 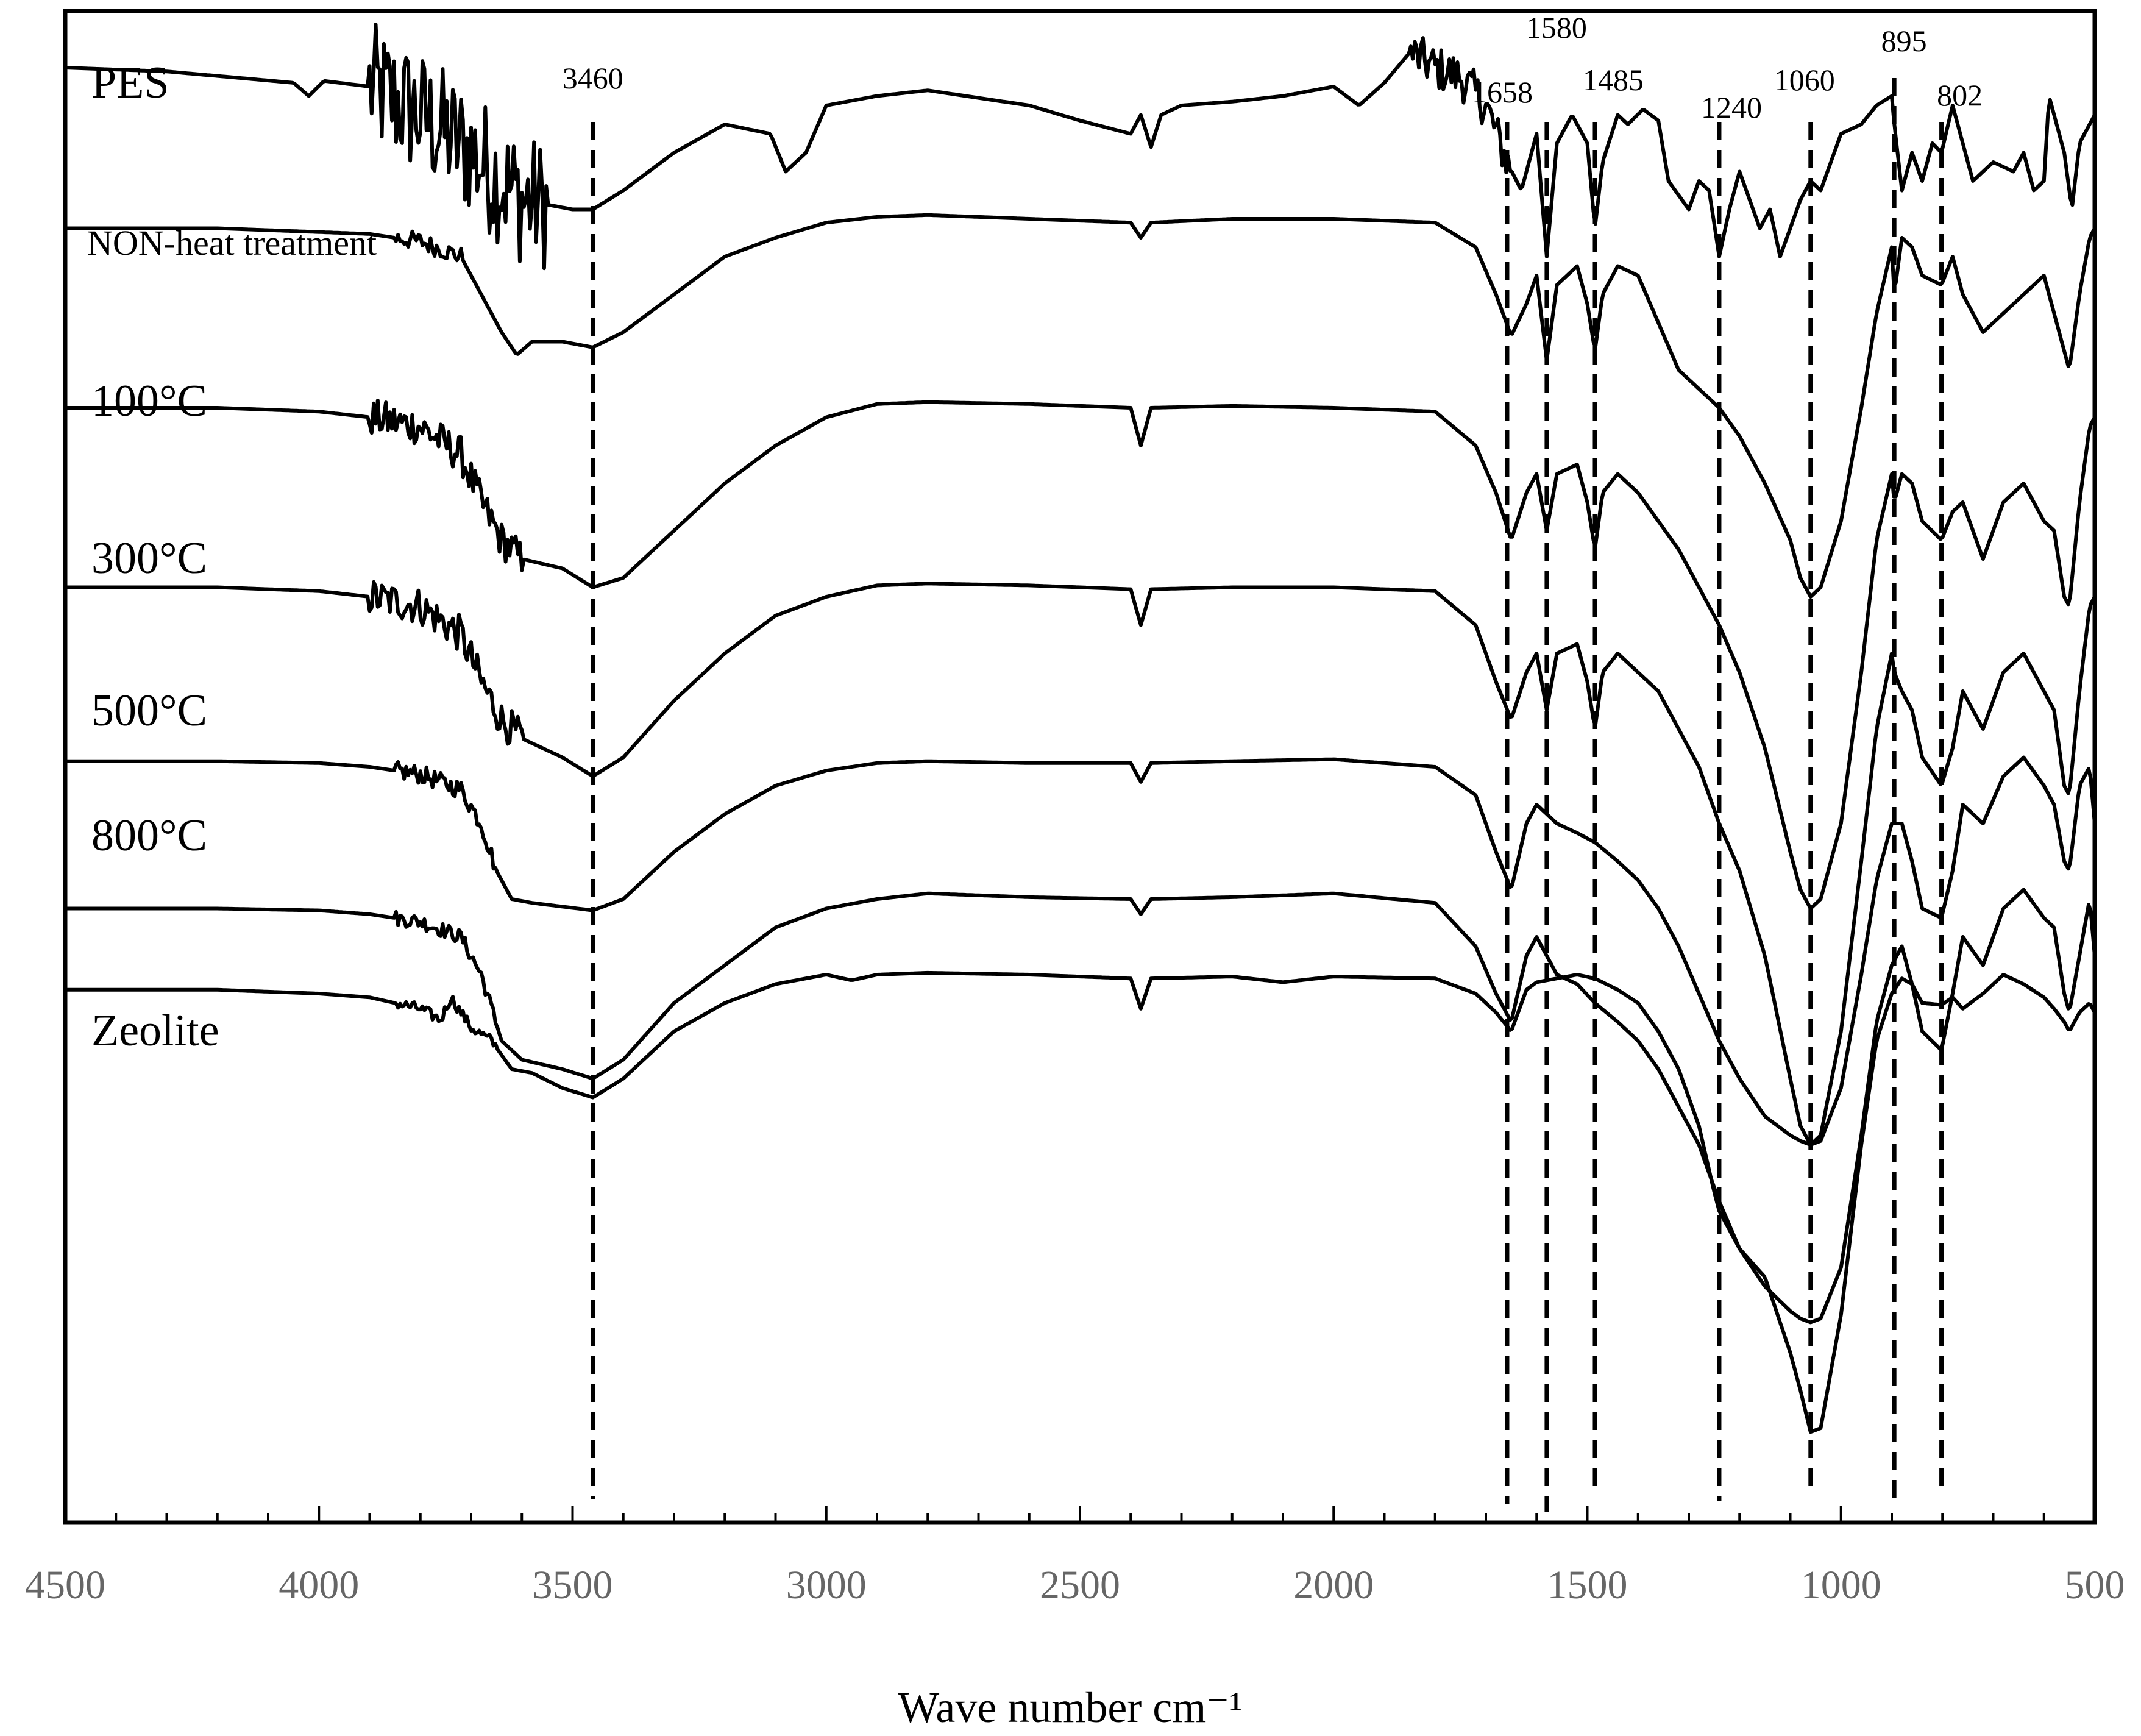 I want to click on x-tick-label-4500: 4500, so click(x=65, y=1585).